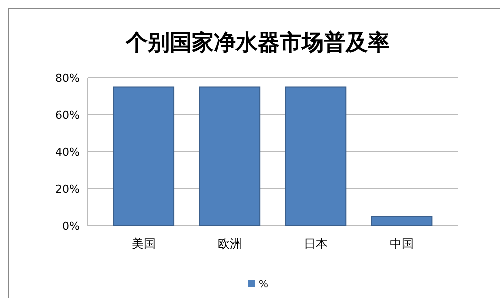  I want to click on y-tick-label: 40%, so click(68, 152).